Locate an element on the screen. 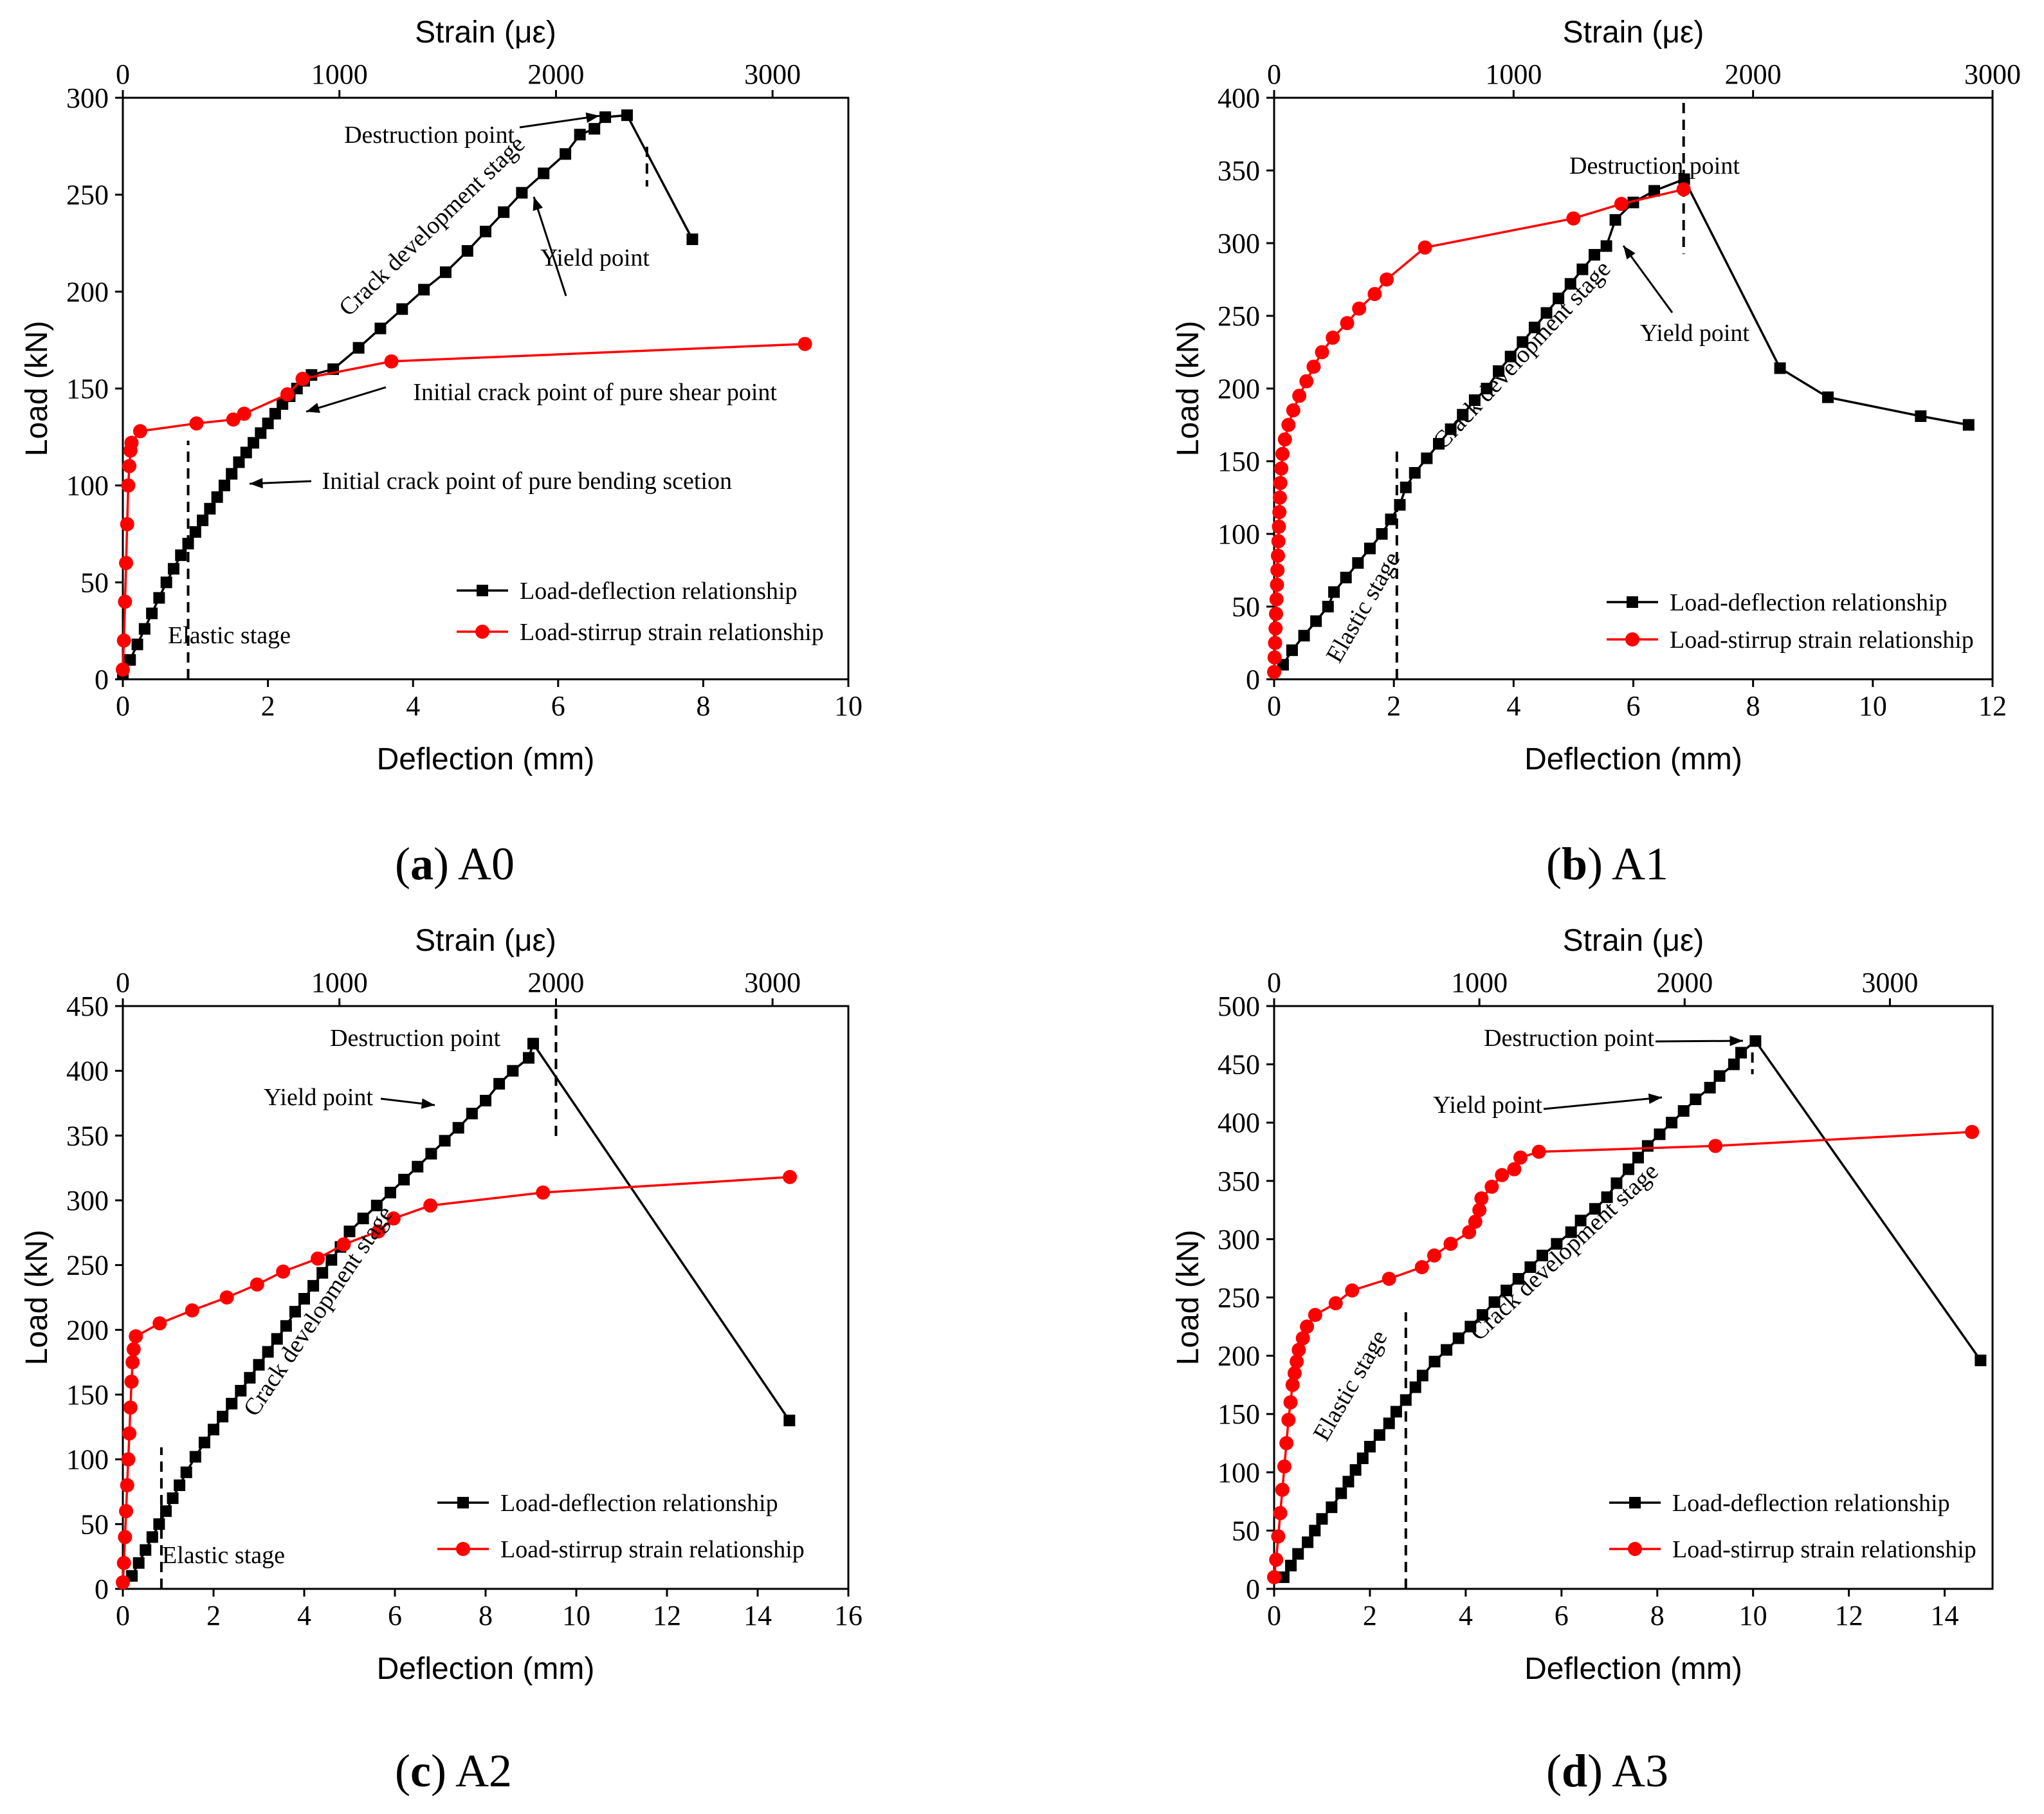  x2-tick-label: 3000 is located at coordinates (772, 74).